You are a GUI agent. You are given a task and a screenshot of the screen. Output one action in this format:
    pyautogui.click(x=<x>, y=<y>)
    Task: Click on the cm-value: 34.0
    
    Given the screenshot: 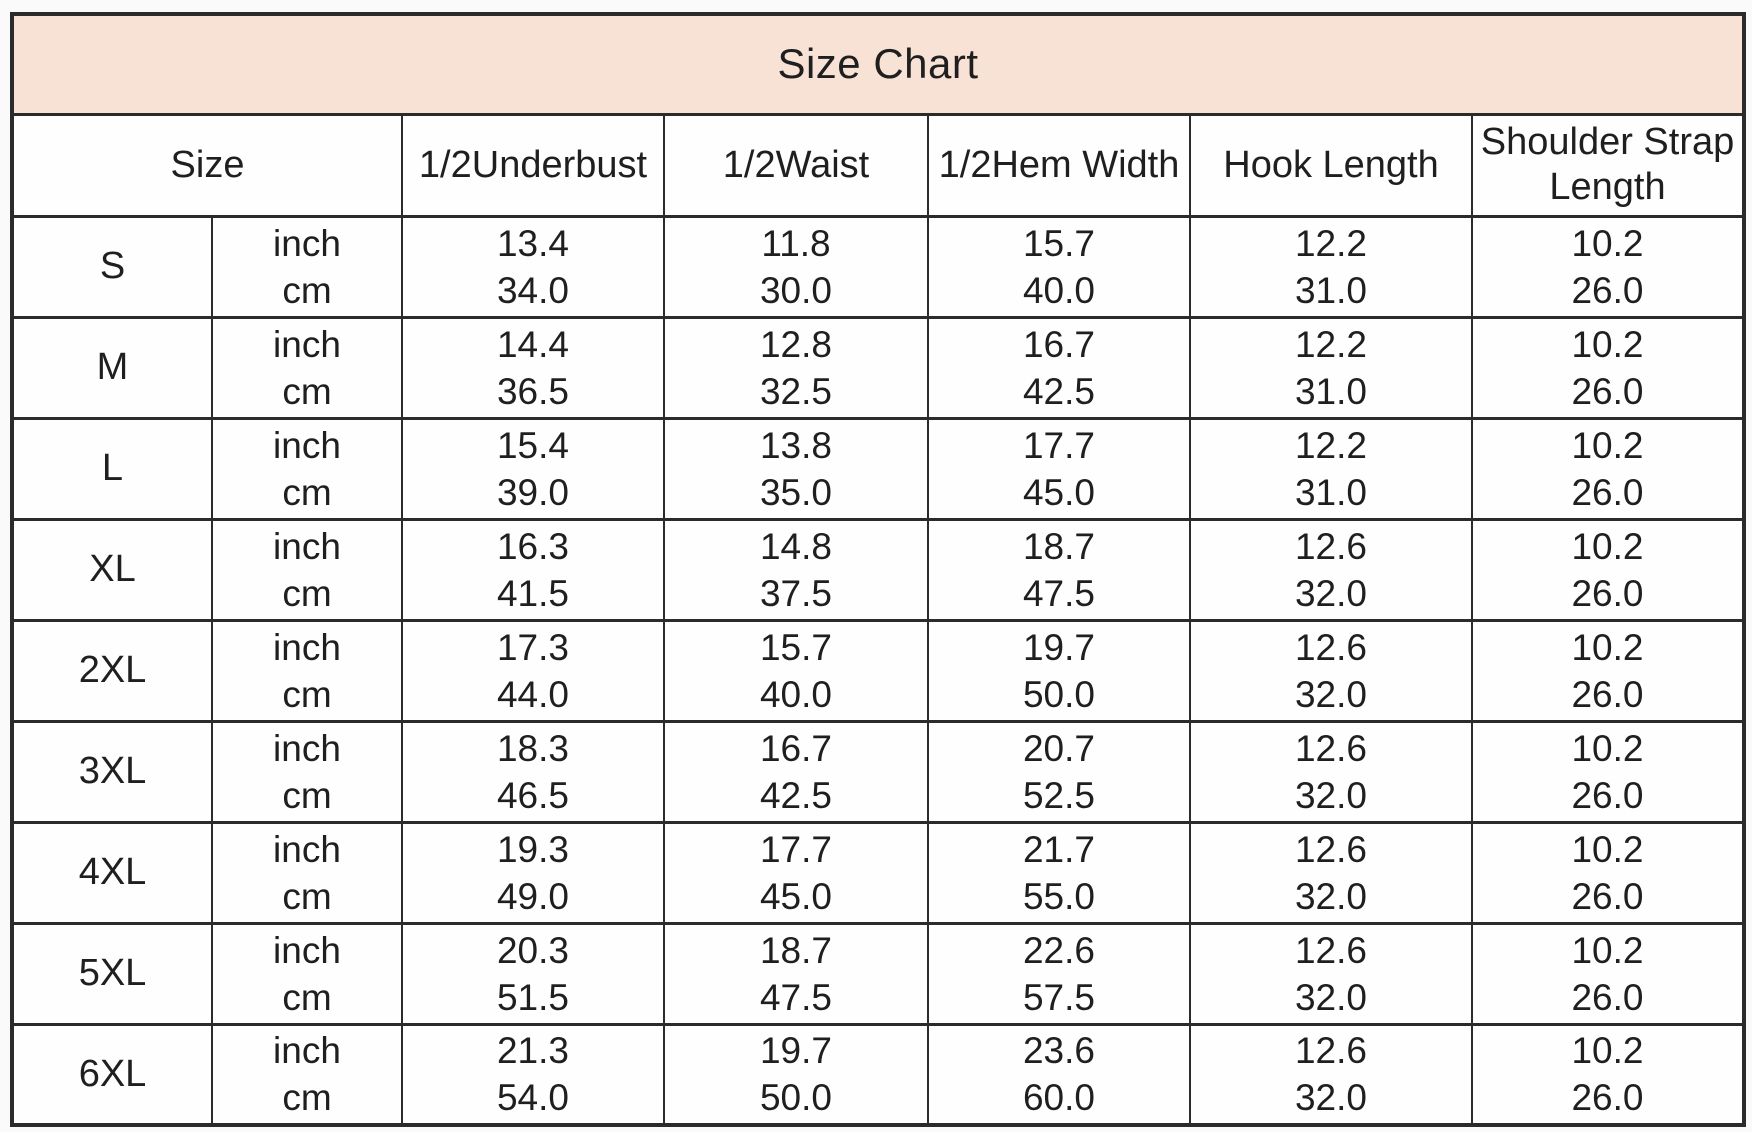 What is the action you would take?
    pyautogui.click(x=532, y=290)
    